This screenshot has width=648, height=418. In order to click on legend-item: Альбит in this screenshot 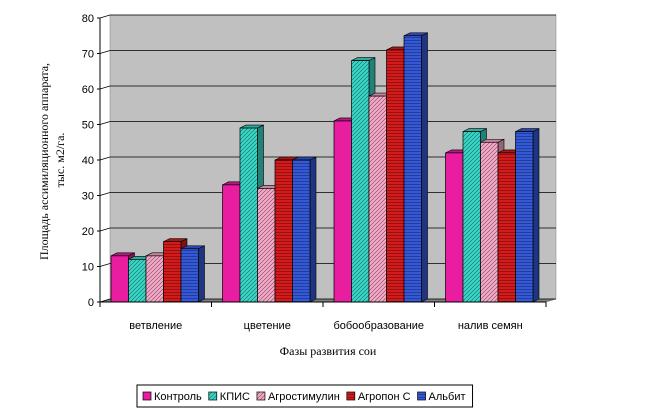, I will do `click(441, 397)`.